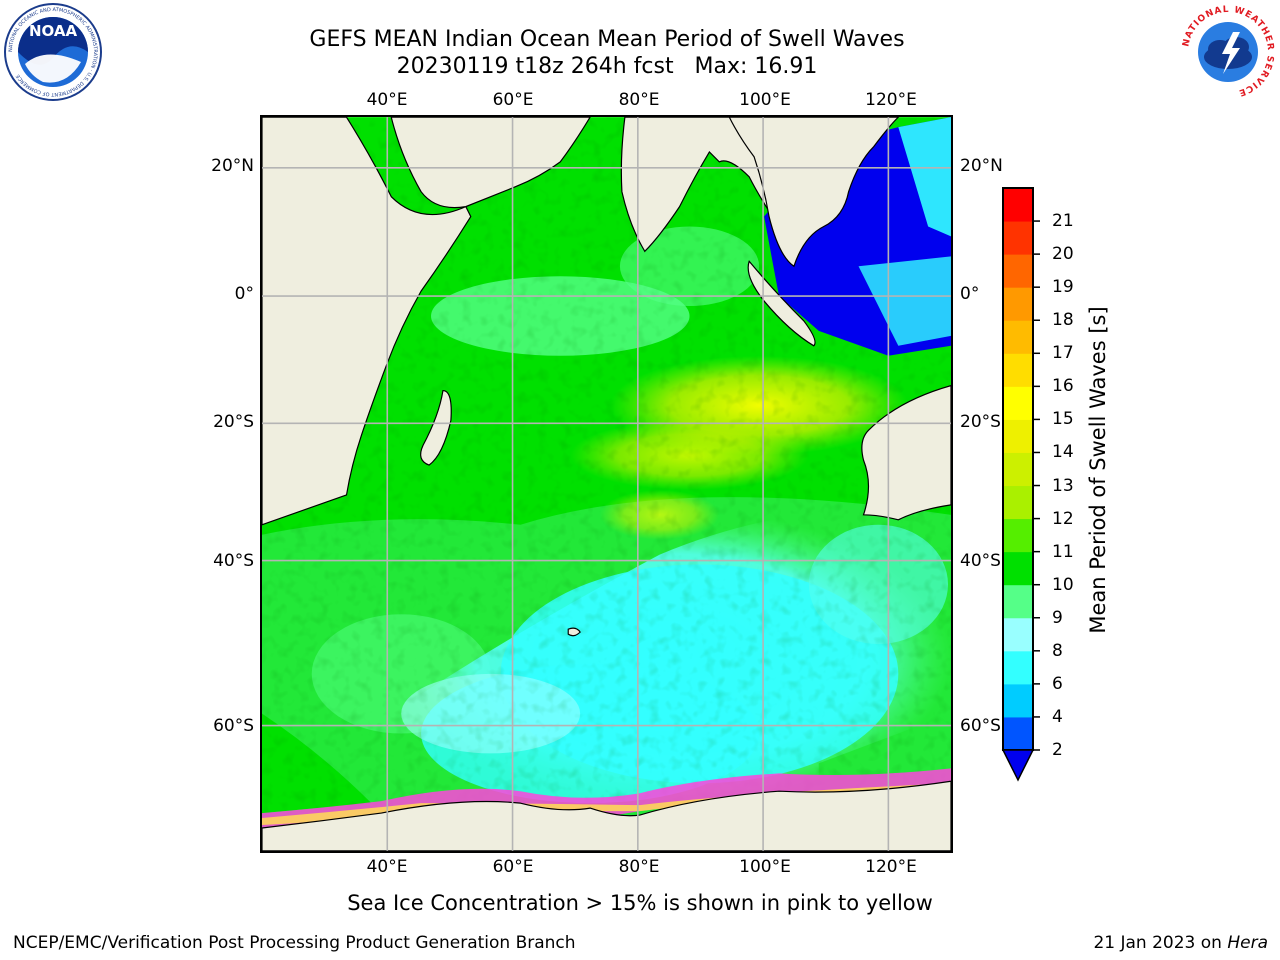 The image size is (1280, 960). What do you see at coordinates (1057, 683) in the screenshot?
I see `colorbar-tick-label: 6` at bounding box center [1057, 683].